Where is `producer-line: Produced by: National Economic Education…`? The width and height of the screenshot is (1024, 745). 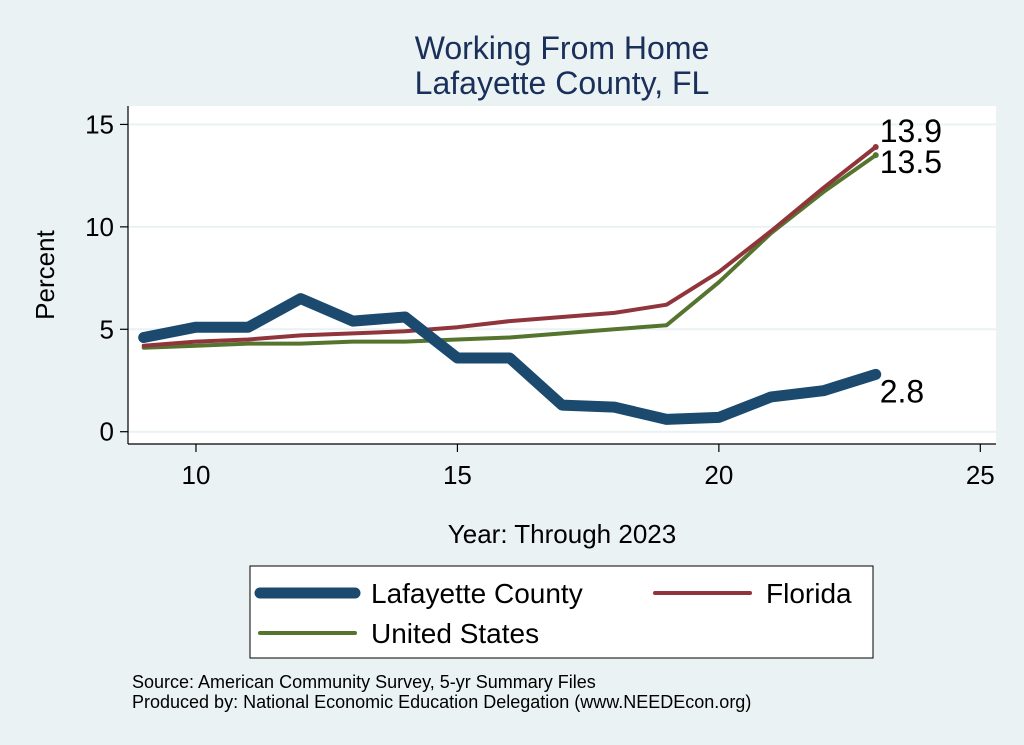
producer-line: Produced by: National Economic Education… is located at coordinates (442, 702).